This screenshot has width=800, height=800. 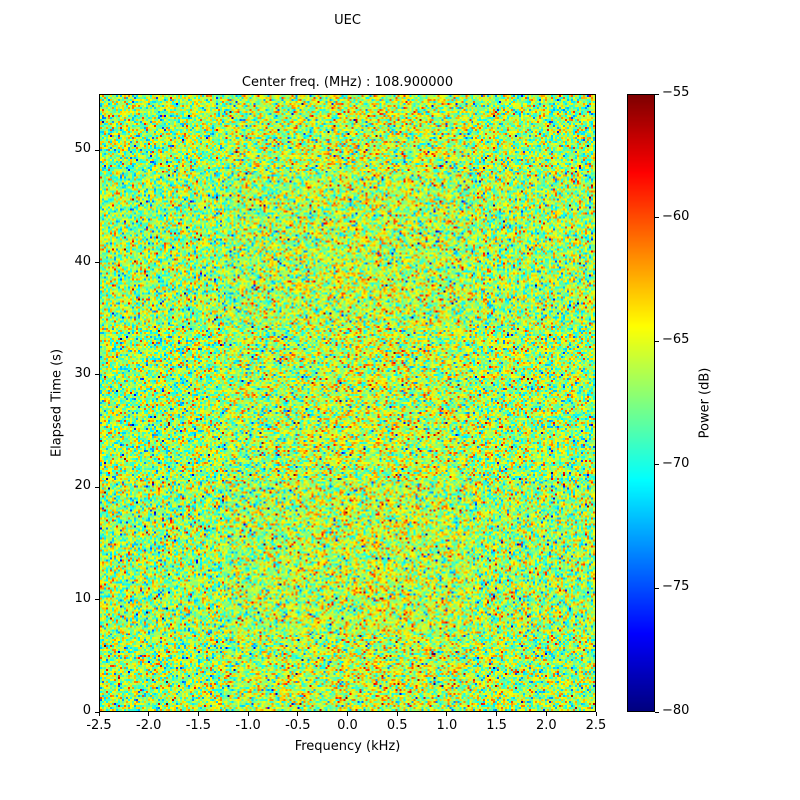 I want to click on colorbar-tick-label: −55, so click(x=676, y=92).